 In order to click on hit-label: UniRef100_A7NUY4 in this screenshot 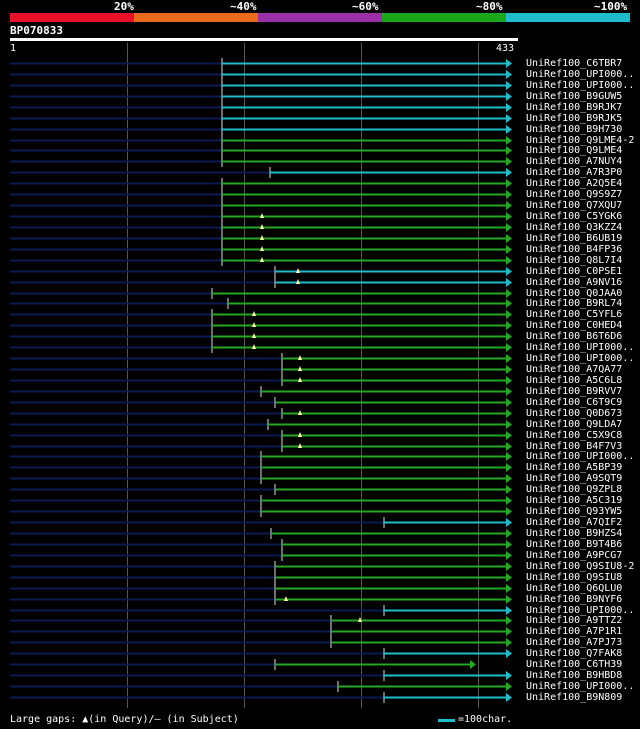, I will do `click(574, 161)`.